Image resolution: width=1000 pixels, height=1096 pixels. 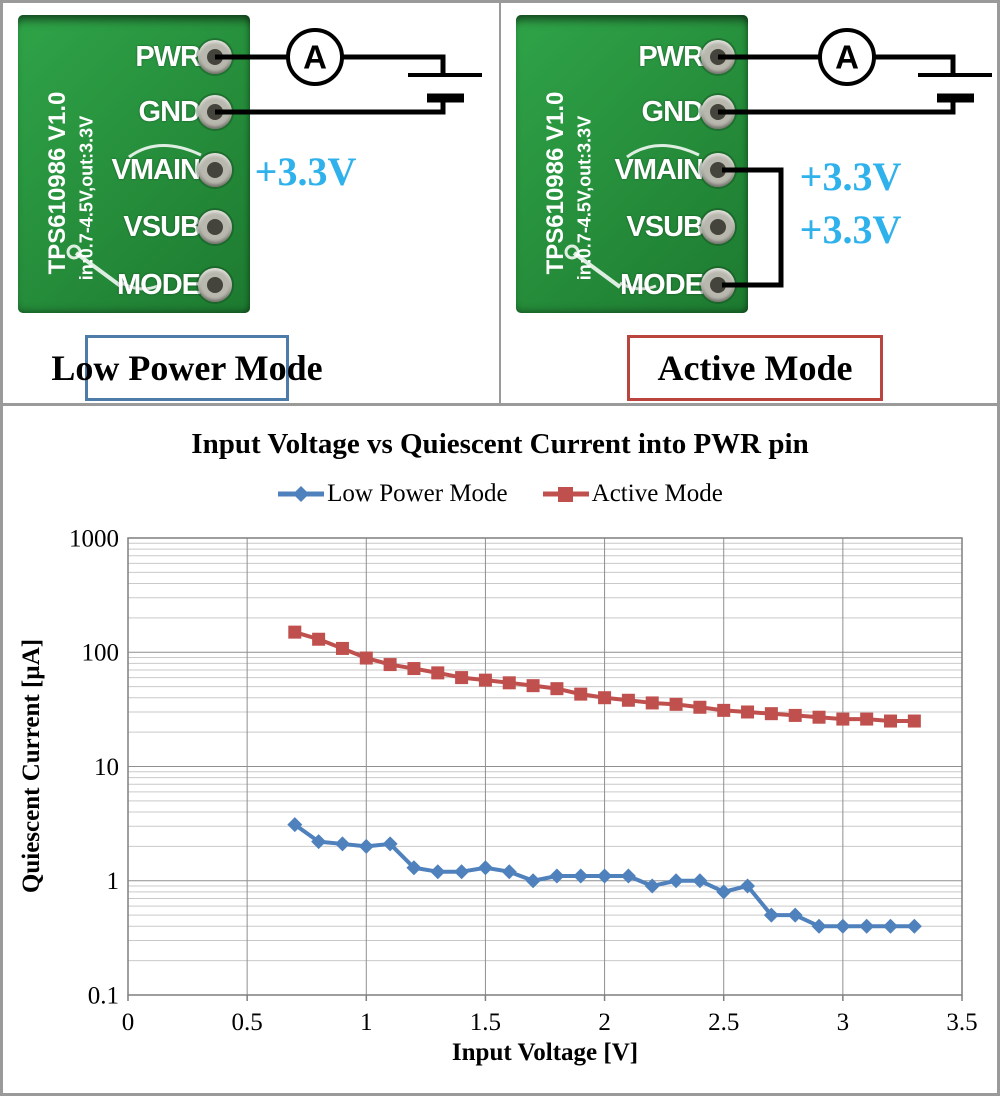 I want to click on legend-item-low-power-mode: Low Power Mode, so click(x=392, y=494).